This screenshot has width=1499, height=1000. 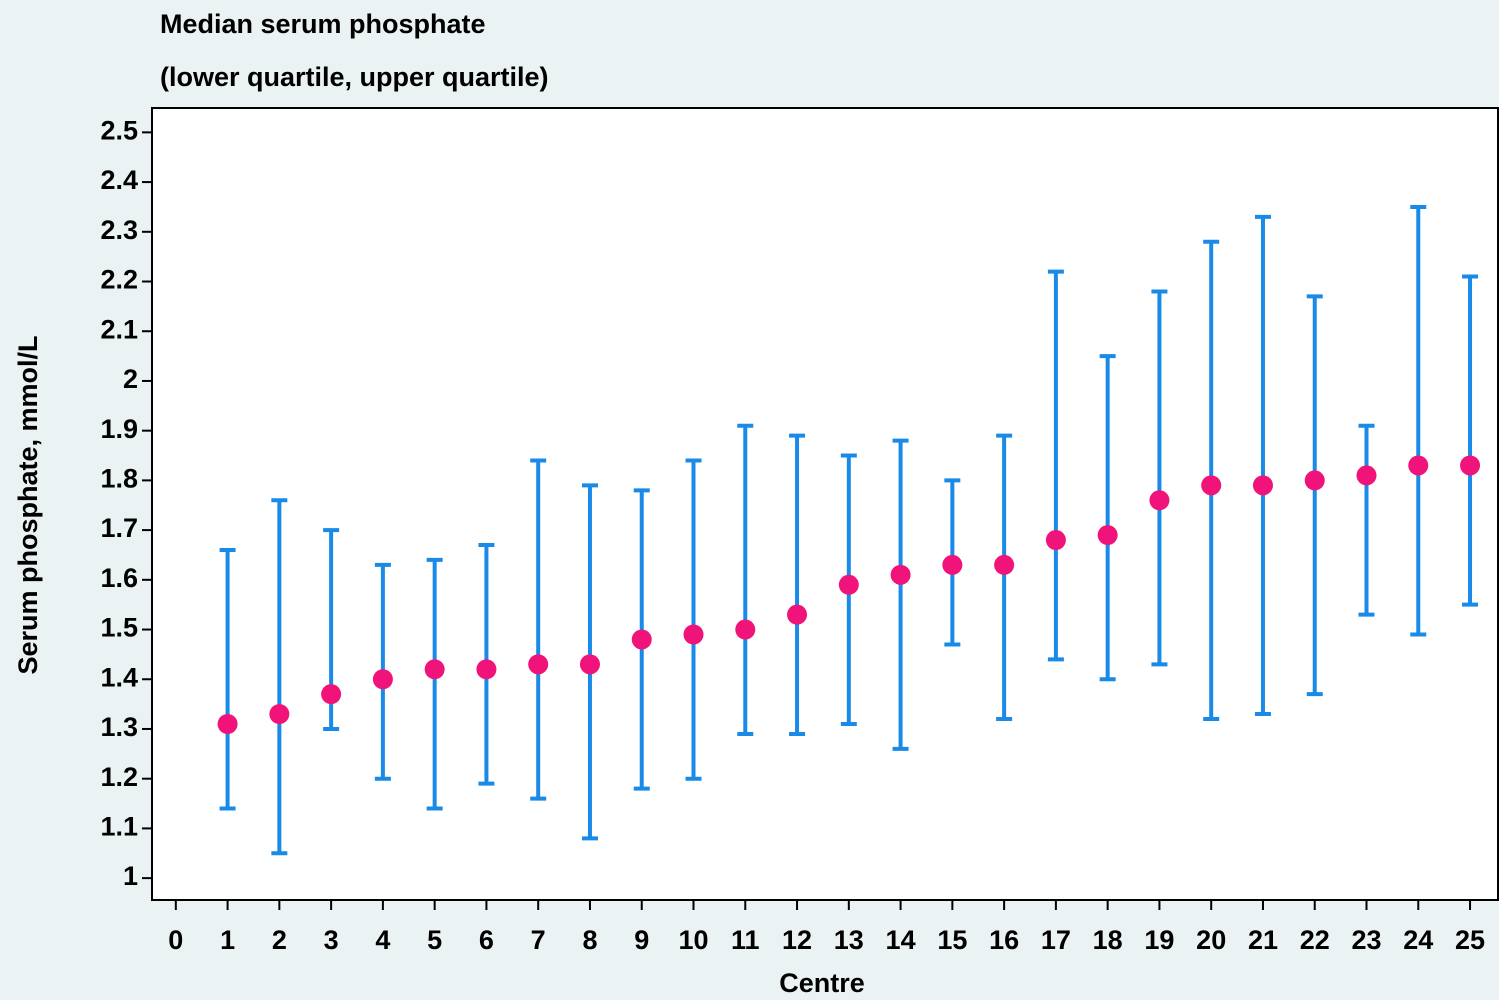 What do you see at coordinates (1108, 940) in the screenshot?
I see `x-tick-label: 18` at bounding box center [1108, 940].